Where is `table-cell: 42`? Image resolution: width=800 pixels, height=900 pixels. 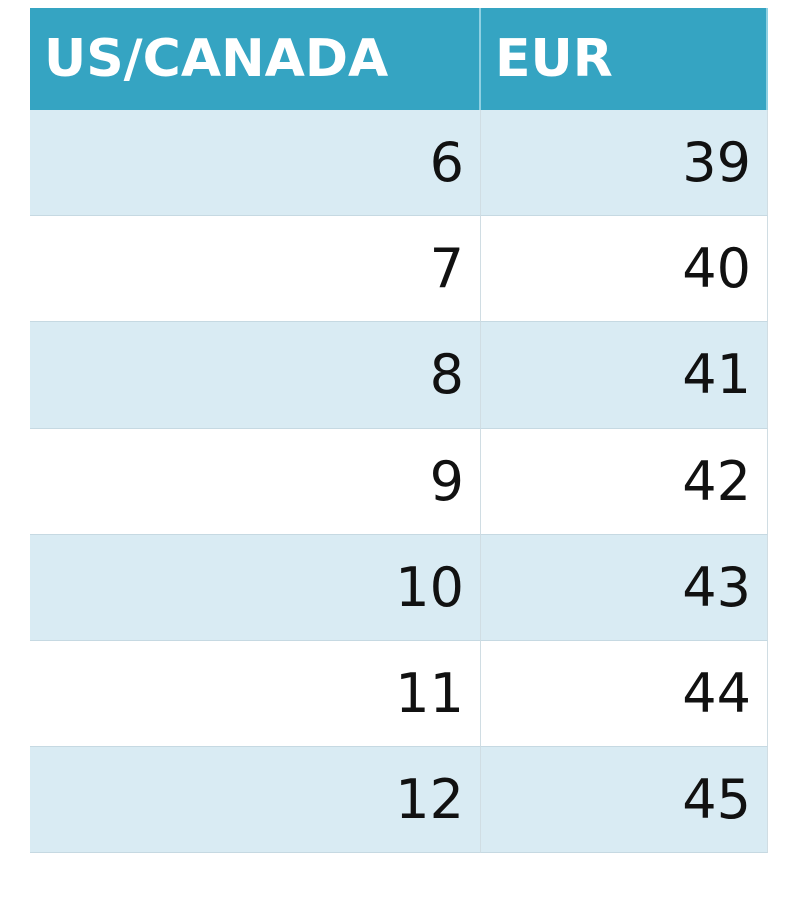
table-cell: 42 is located at coordinates (624, 481).